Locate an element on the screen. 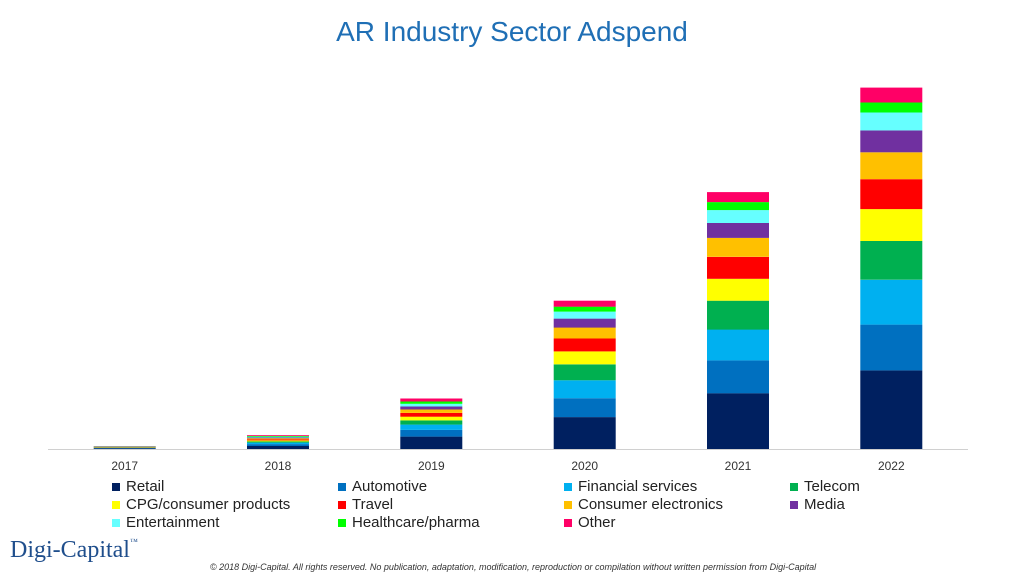 The image size is (1024, 576). bar-segment-2021-entertainment is located at coordinates (738, 216).